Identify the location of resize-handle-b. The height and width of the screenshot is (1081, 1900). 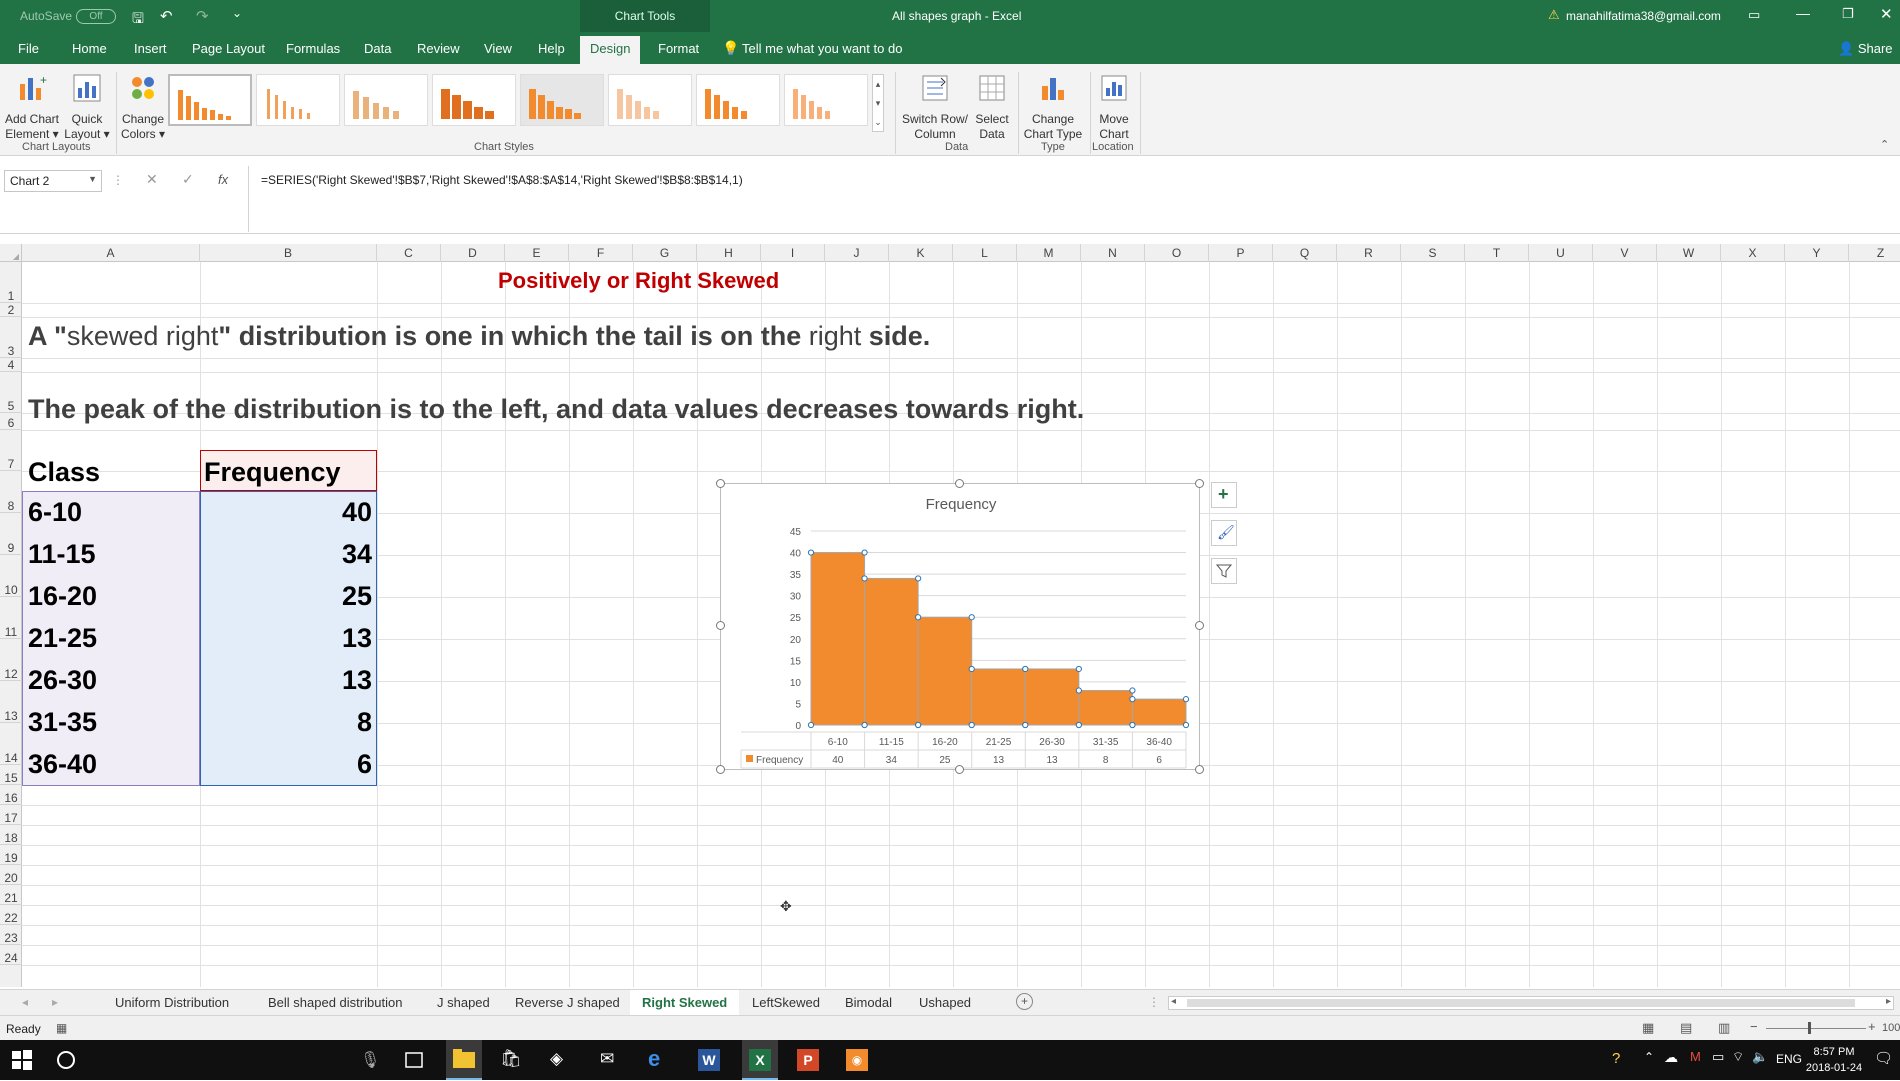
(959, 769).